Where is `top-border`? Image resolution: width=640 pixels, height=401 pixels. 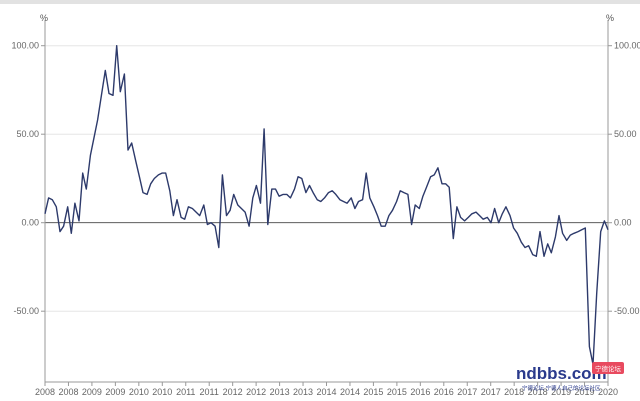
top-border is located at coordinates (320, 2).